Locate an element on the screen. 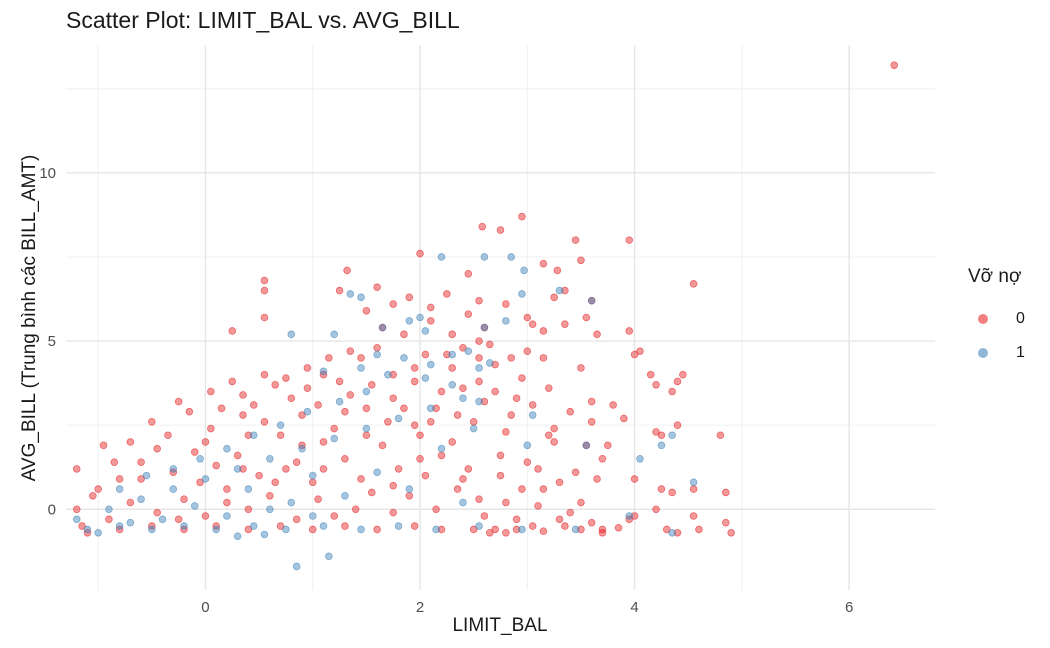 The width and height of the screenshot is (1050, 648). legend-title: Vỡ nợ is located at coordinates (995, 276).